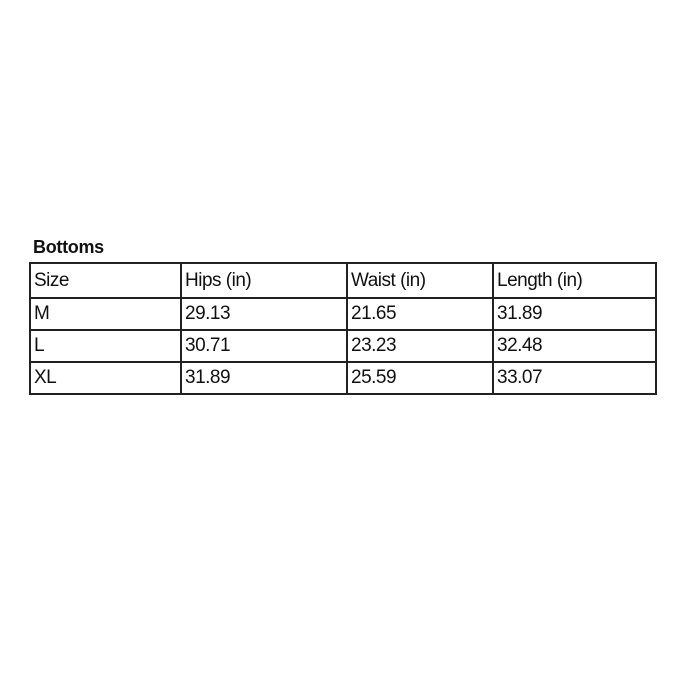  What do you see at coordinates (420, 314) in the screenshot?
I see `table-cell: 21.65` at bounding box center [420, 314].